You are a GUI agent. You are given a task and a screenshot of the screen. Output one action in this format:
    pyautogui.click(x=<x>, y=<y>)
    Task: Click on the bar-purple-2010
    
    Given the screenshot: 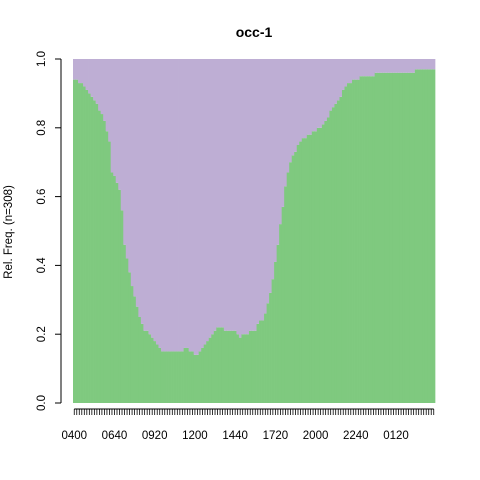 What is the action you would take?
    pyautogui.click(x=318, y=93)
    